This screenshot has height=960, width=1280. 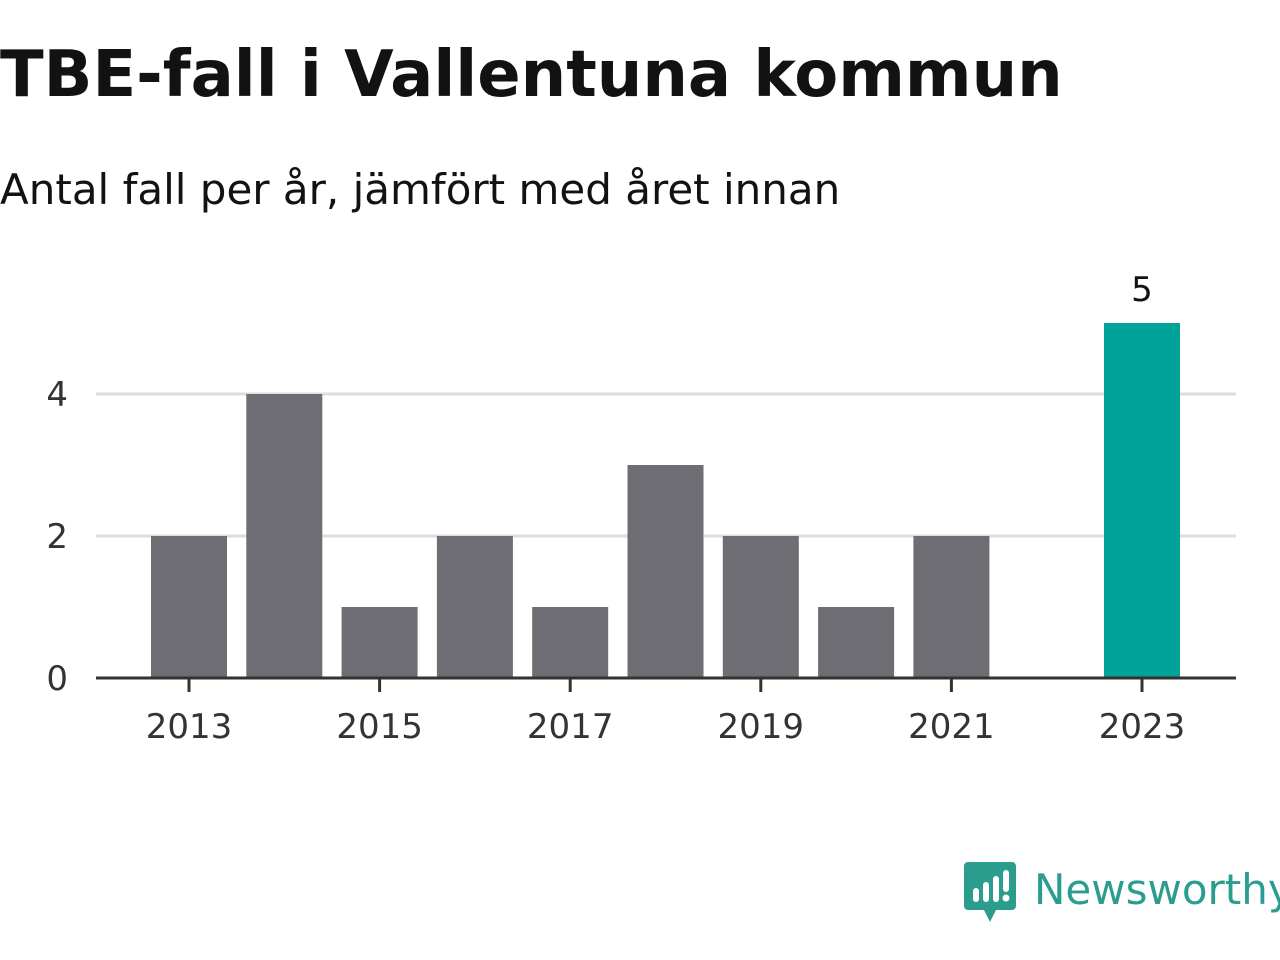 What do you see at coordinates (760, 607) in the screenshot?
I see `bar-2019` at bounding box center [760, 607].